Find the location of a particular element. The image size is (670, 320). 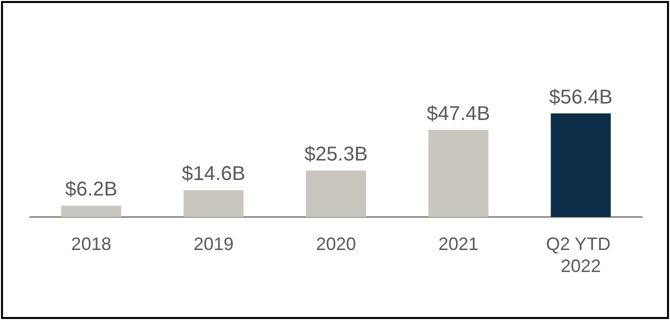

x-tick-label: Q2 YTD 2022 is located at coordinates (581, 255).